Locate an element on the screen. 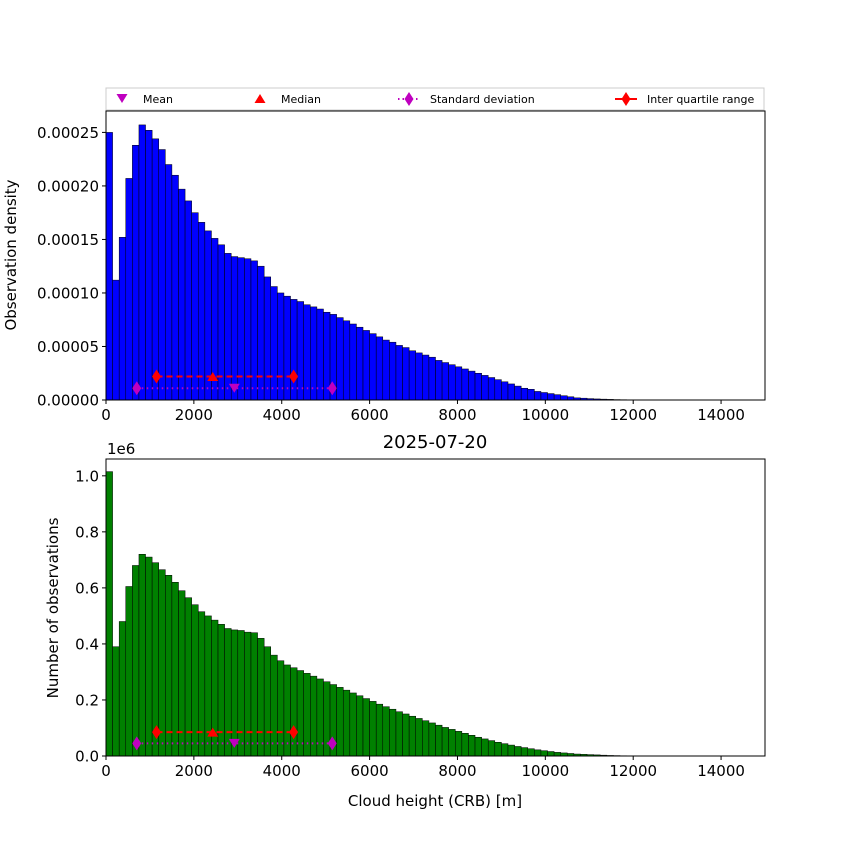 The image size is (850, 850). count-y-tick-label: 0.8 is located at coordinates (87, 532).